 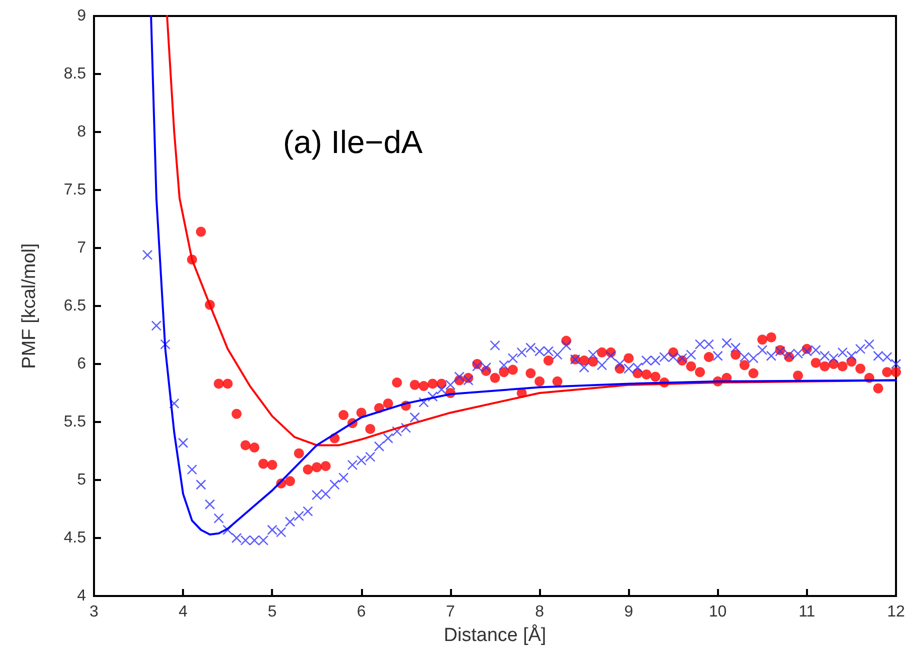 I want to click on y-tick-label: 6, so click(x=81, y=364).